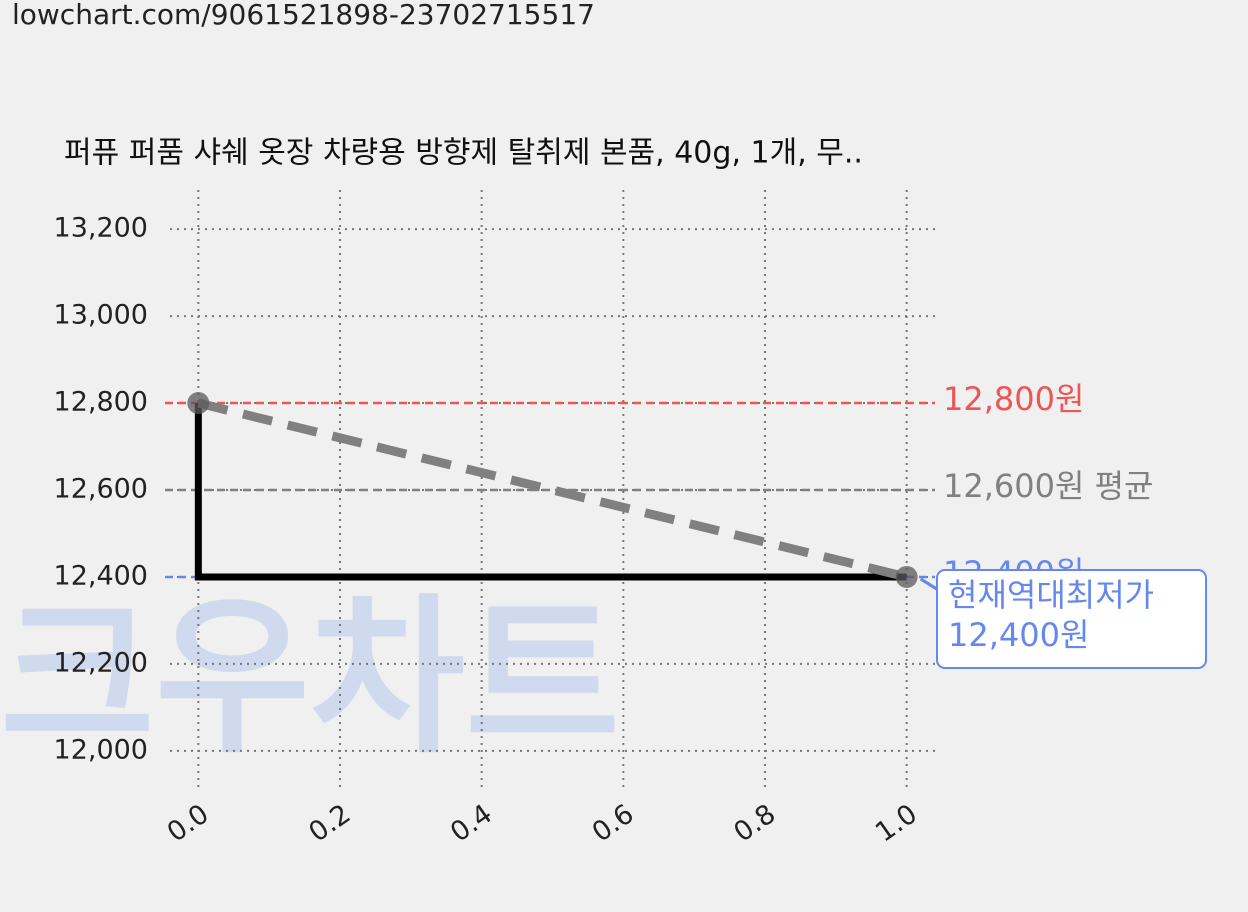 This screenshot has width=1248, height=912. What do you see at coordinates (1018, 635) in the screenshot?
I see `annotation-text: 12,400원` at bounding box center [1018, 635].